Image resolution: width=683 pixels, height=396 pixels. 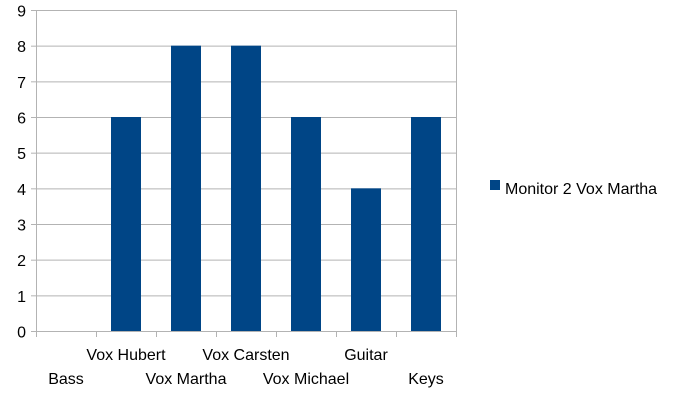 What do you see at coordinates (126, 355) in the screenshot?
I see `x-tick-label: Vox Hubert` at bounding box center [126, 355].